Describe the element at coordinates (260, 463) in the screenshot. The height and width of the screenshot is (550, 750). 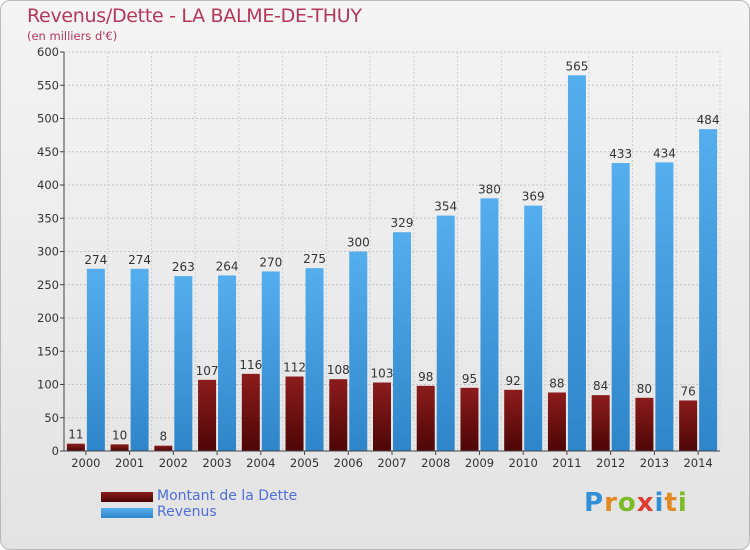
I see `xtick-label-2004: 2004` at that location.